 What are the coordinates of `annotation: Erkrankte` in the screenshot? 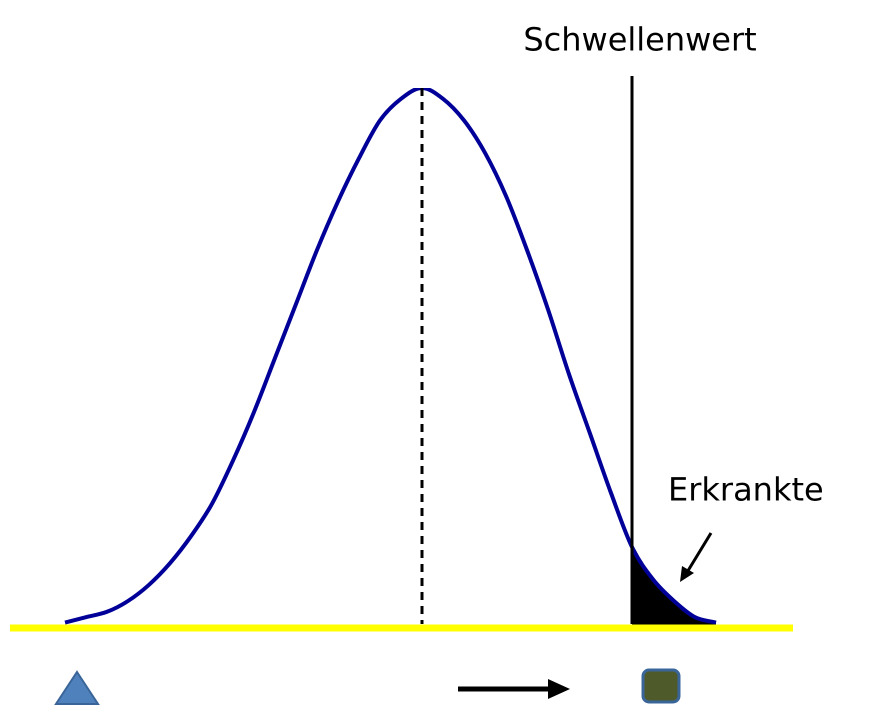 It's located at (746, 489).